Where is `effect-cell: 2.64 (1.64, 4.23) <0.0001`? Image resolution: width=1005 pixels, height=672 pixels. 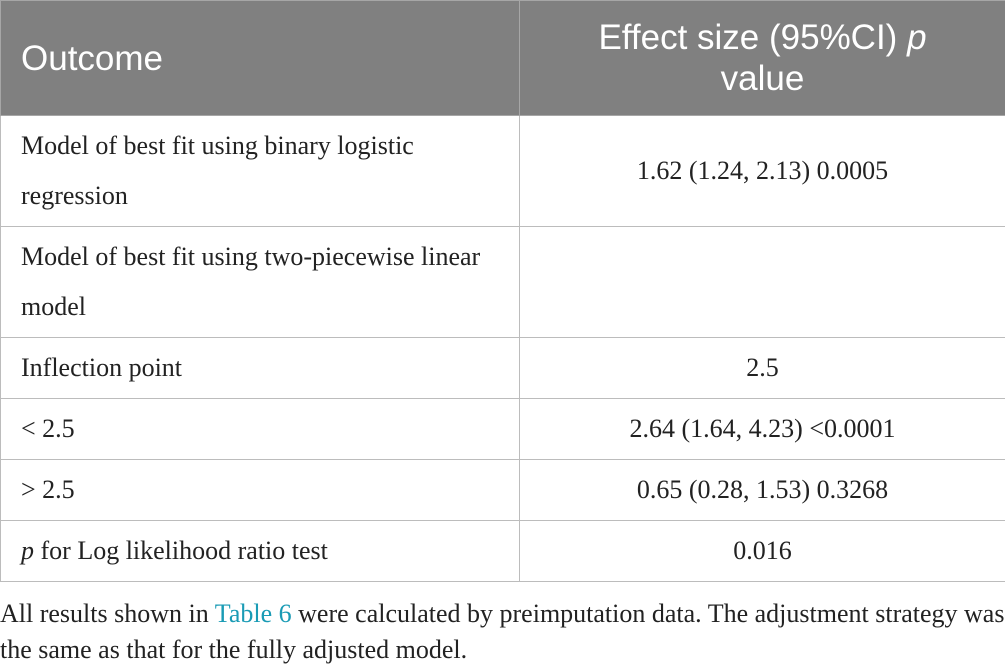 effect-cell: 2.64 (1.64, 4.23) <0.0001 is located at coordinates (762, 429).